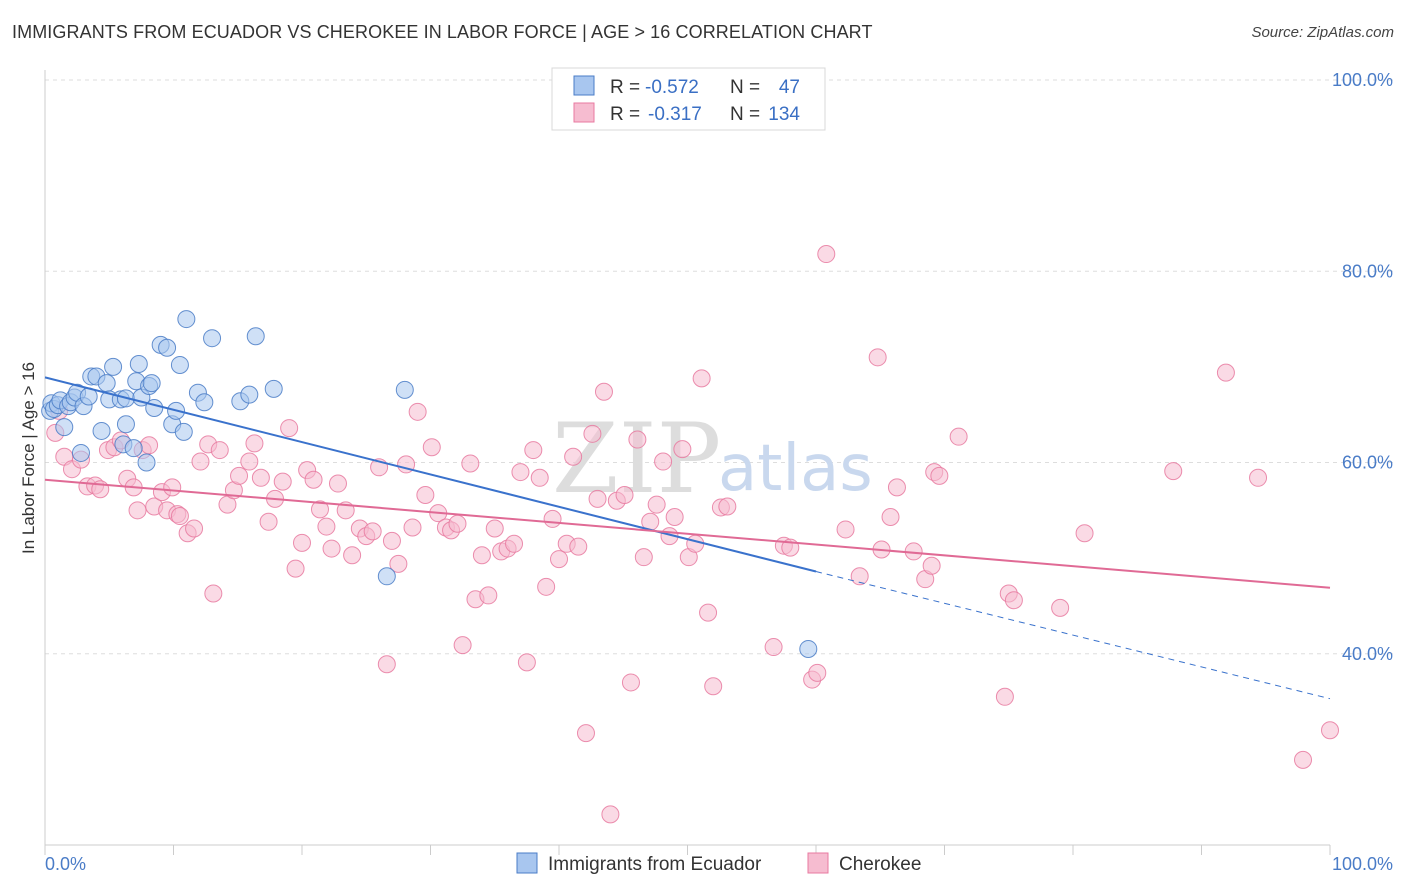 Image resolution: width=1406 pixels, height=892 pixels. Describe the element at coordinates (65, 864) in the screenshot. I see `x-tick-label-0: 0.0%` at that location.